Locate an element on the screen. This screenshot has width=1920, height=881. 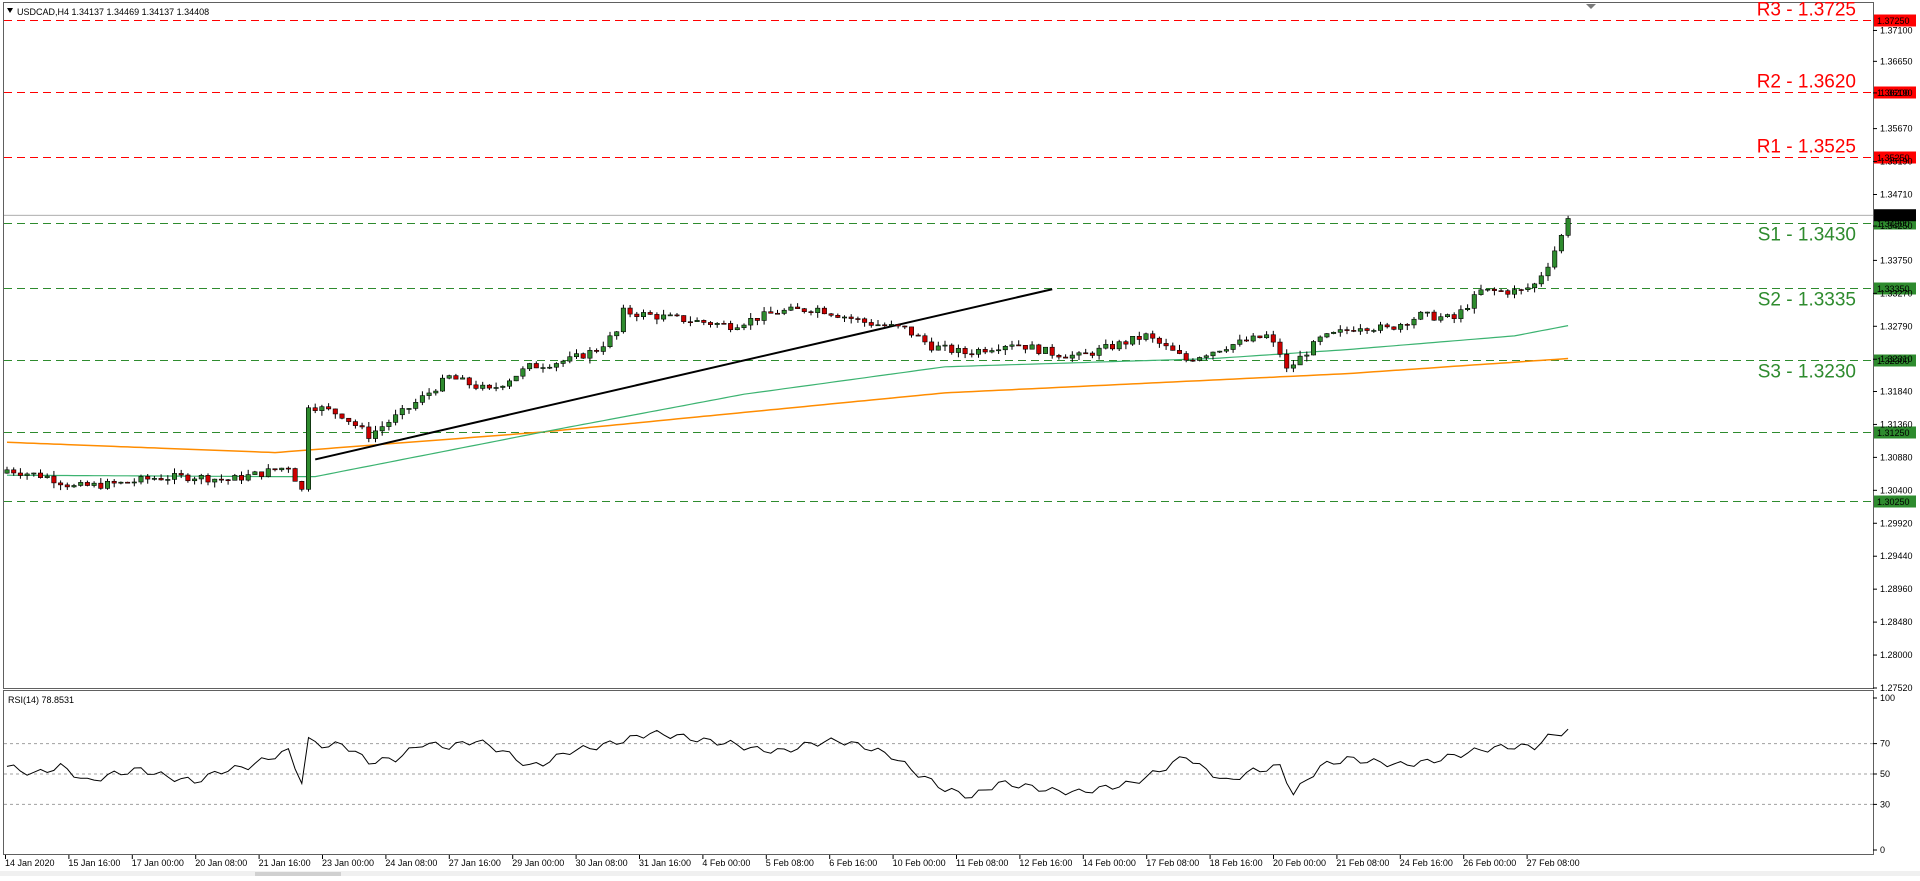
scroll-marker-icon is located at coordinates (1591, 6).